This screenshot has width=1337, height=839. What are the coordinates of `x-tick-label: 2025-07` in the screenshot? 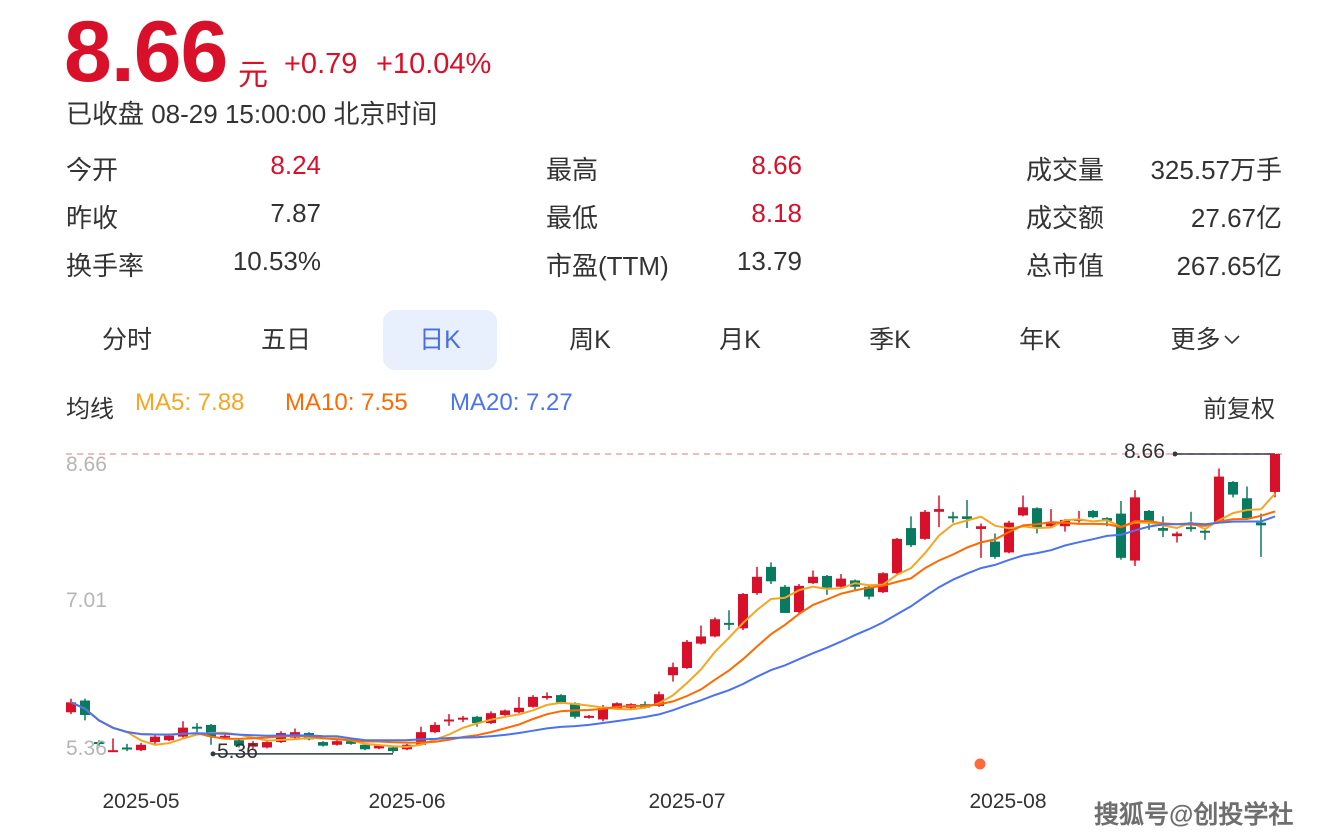 It's located at (687, 801).